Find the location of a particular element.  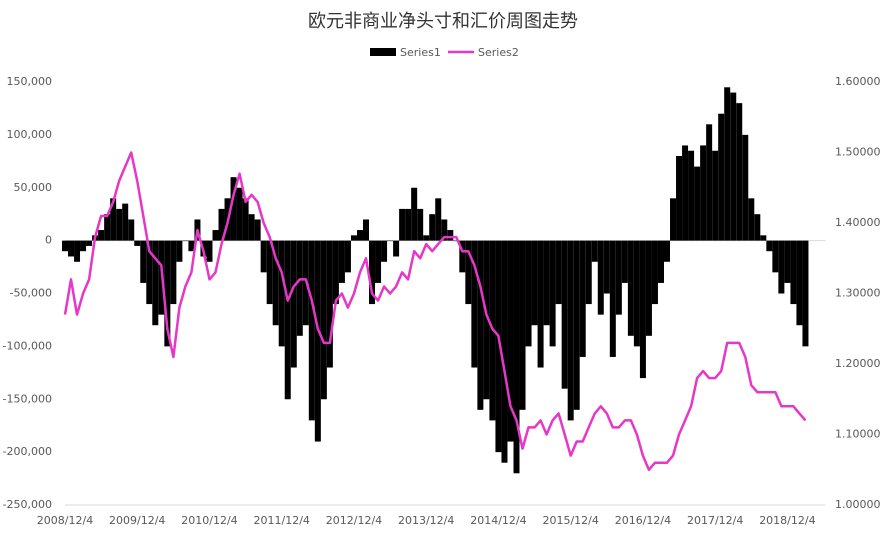

x-tick-label: 2016/12/4 is located at coordinates (643, 520).